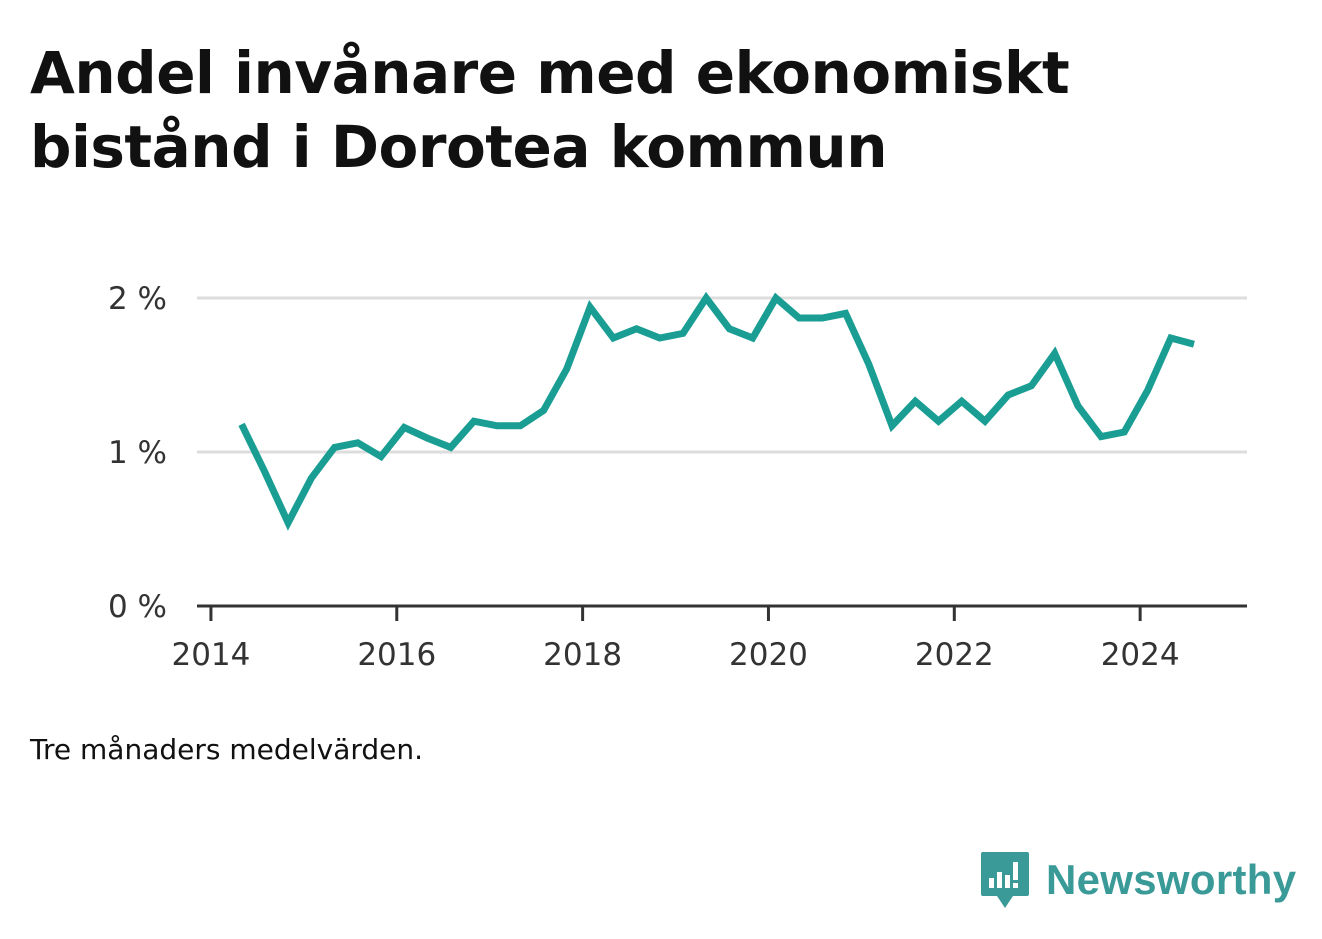 This screenshot has height=939, width=1322. I want to click on newsworthy-logo-icon, so click(1005, 880).